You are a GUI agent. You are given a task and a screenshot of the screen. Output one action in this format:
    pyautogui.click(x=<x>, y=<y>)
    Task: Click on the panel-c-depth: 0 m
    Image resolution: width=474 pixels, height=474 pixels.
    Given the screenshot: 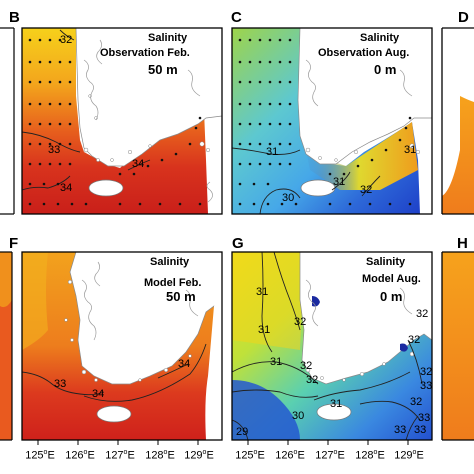 What is the action you would take?
    pyautogui.click(x=385, y=69)
    